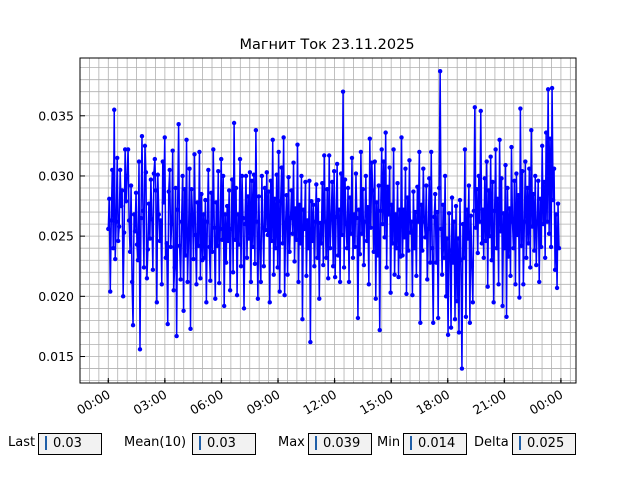 The image size is (640, 480). Describe the element at coordinates (340, 444) in the screenshot. I see `max-value-field: 0.039` at that location.